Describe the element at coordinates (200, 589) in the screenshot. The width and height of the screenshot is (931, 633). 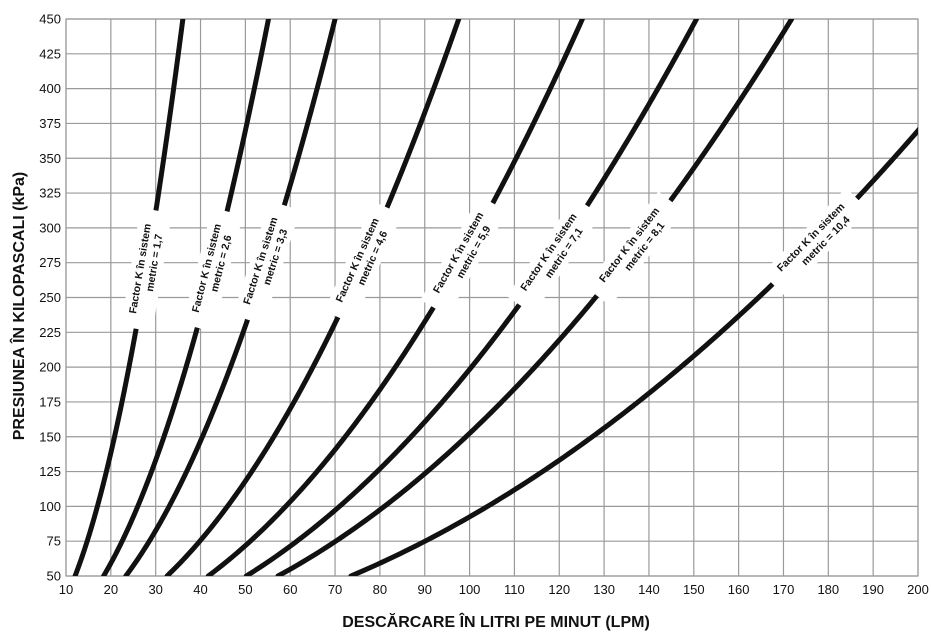
I see `x-tick-label: 40` at that location.